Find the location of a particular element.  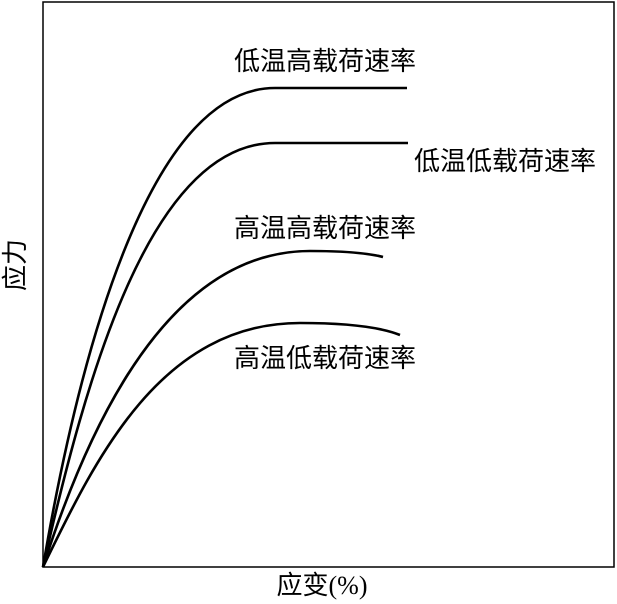

curve-label: 低温高载荷速率 is located at coordinates (325, 61).